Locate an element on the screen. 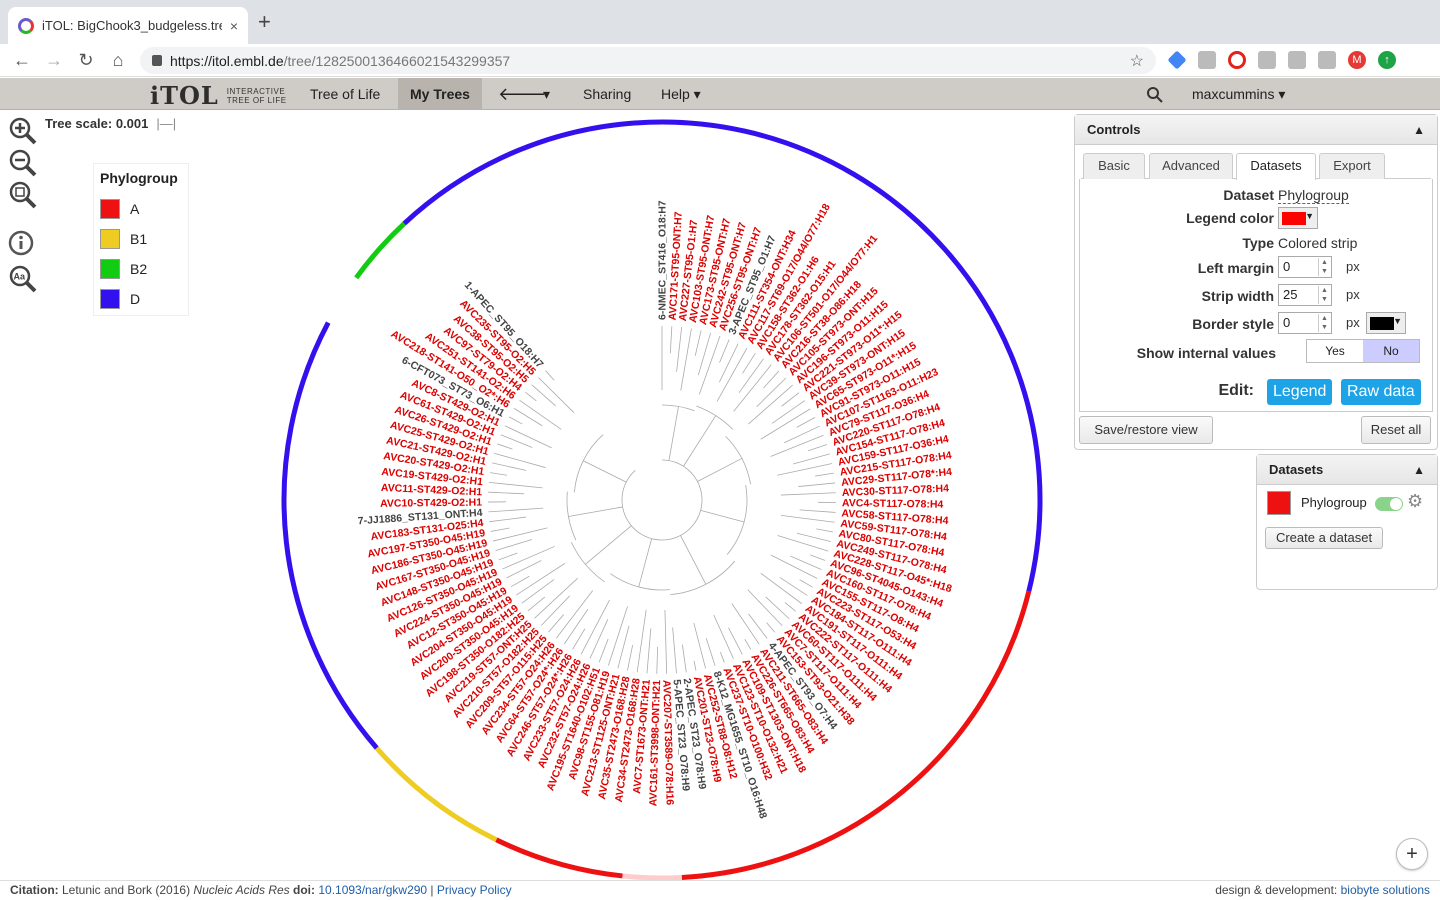 The image size is (1440, 900). controls-header: Controls ▲ is located at coordinates (1256, 130).